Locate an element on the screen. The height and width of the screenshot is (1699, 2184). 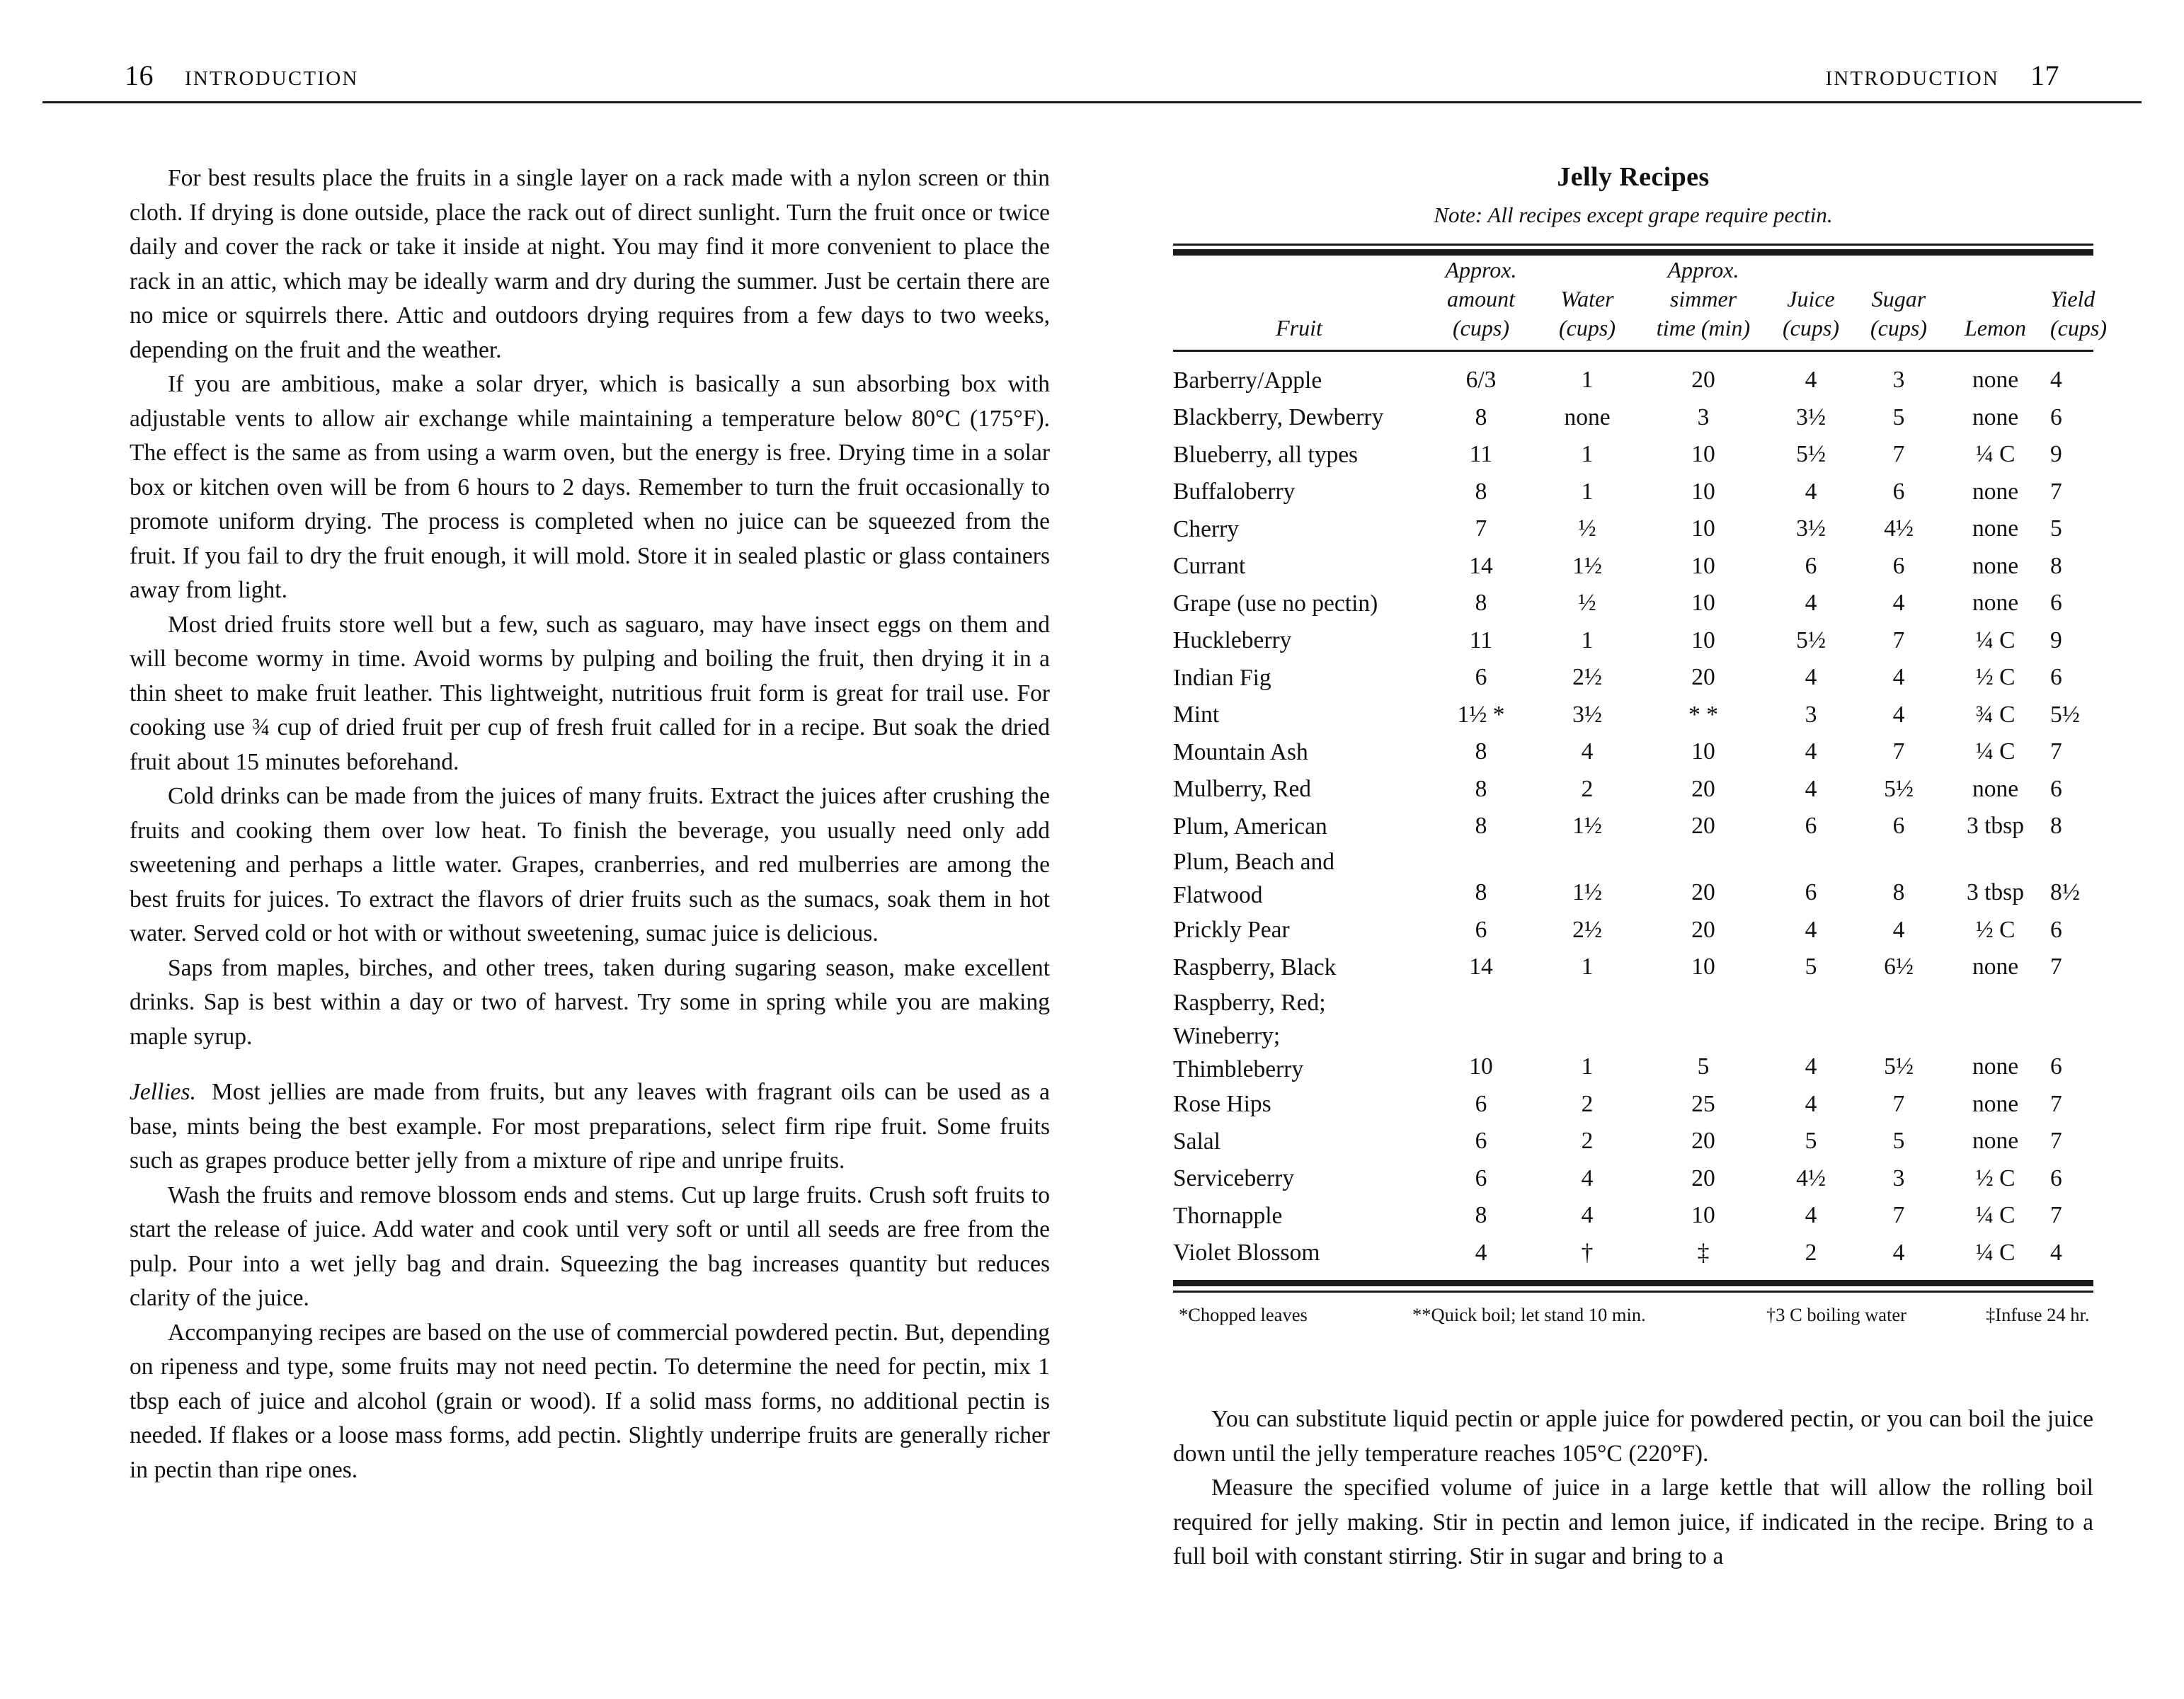
cell-fruit-line: Mint is located at coordinates (1196, 715).